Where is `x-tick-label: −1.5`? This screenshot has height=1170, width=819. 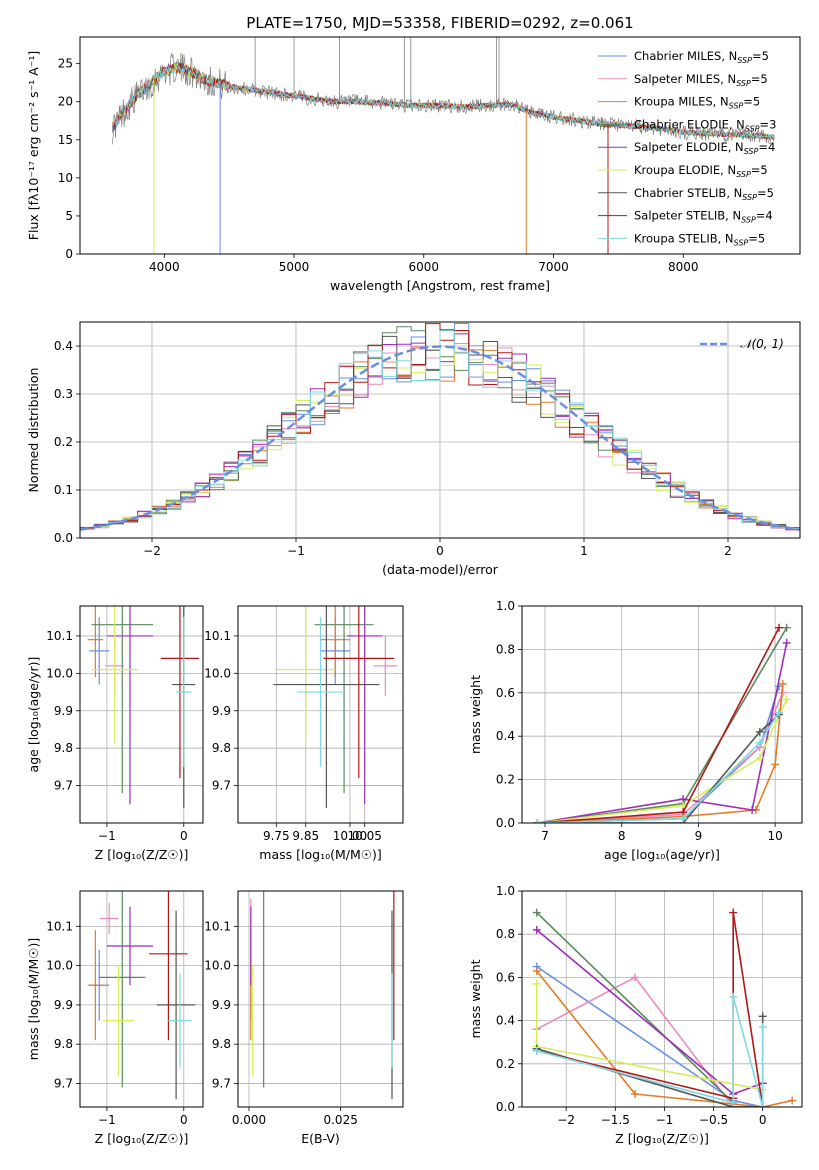
x-tick-label: −1.5 is located at coordinates (615, 1120).